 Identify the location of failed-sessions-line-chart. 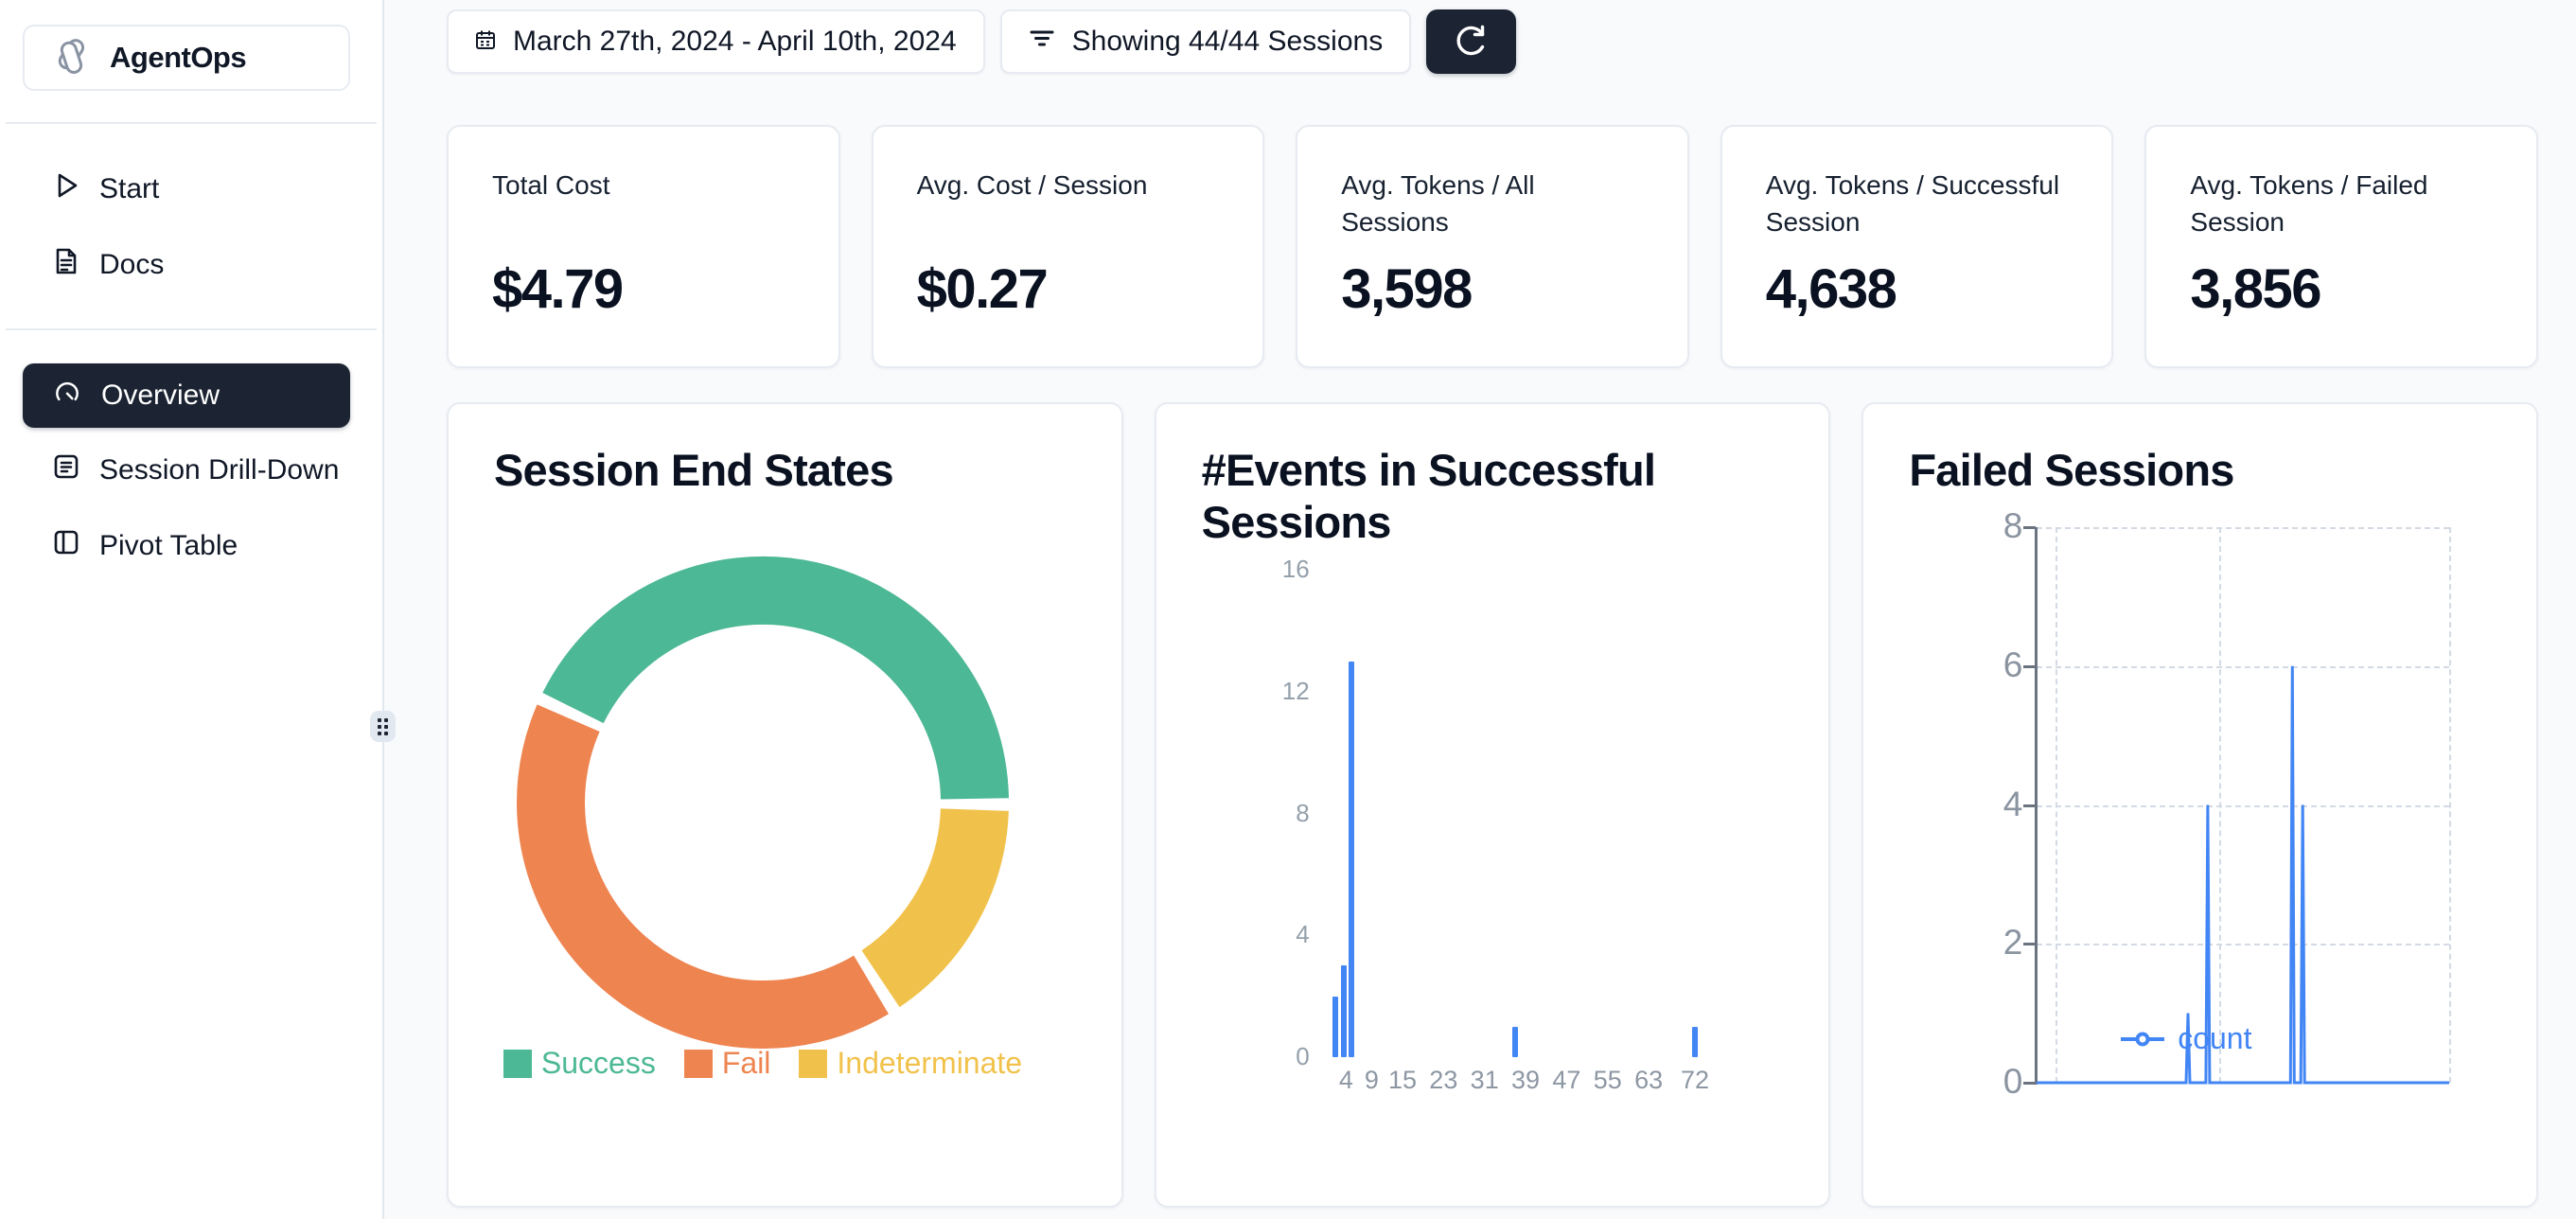
(2243, 806).